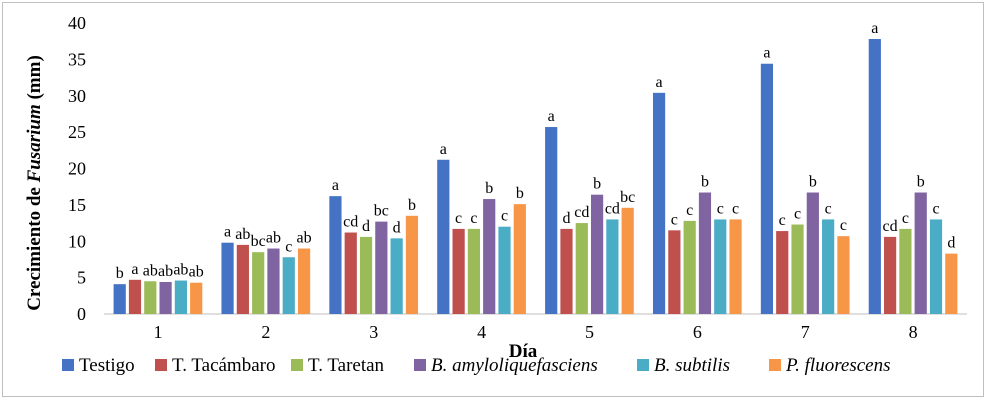 The height and width of the screenshot is (401, 988). What do you see at coordinates (77, 59) in the screenshot?
I see `y-tick-label: 35` at bounding box center [77, 59].